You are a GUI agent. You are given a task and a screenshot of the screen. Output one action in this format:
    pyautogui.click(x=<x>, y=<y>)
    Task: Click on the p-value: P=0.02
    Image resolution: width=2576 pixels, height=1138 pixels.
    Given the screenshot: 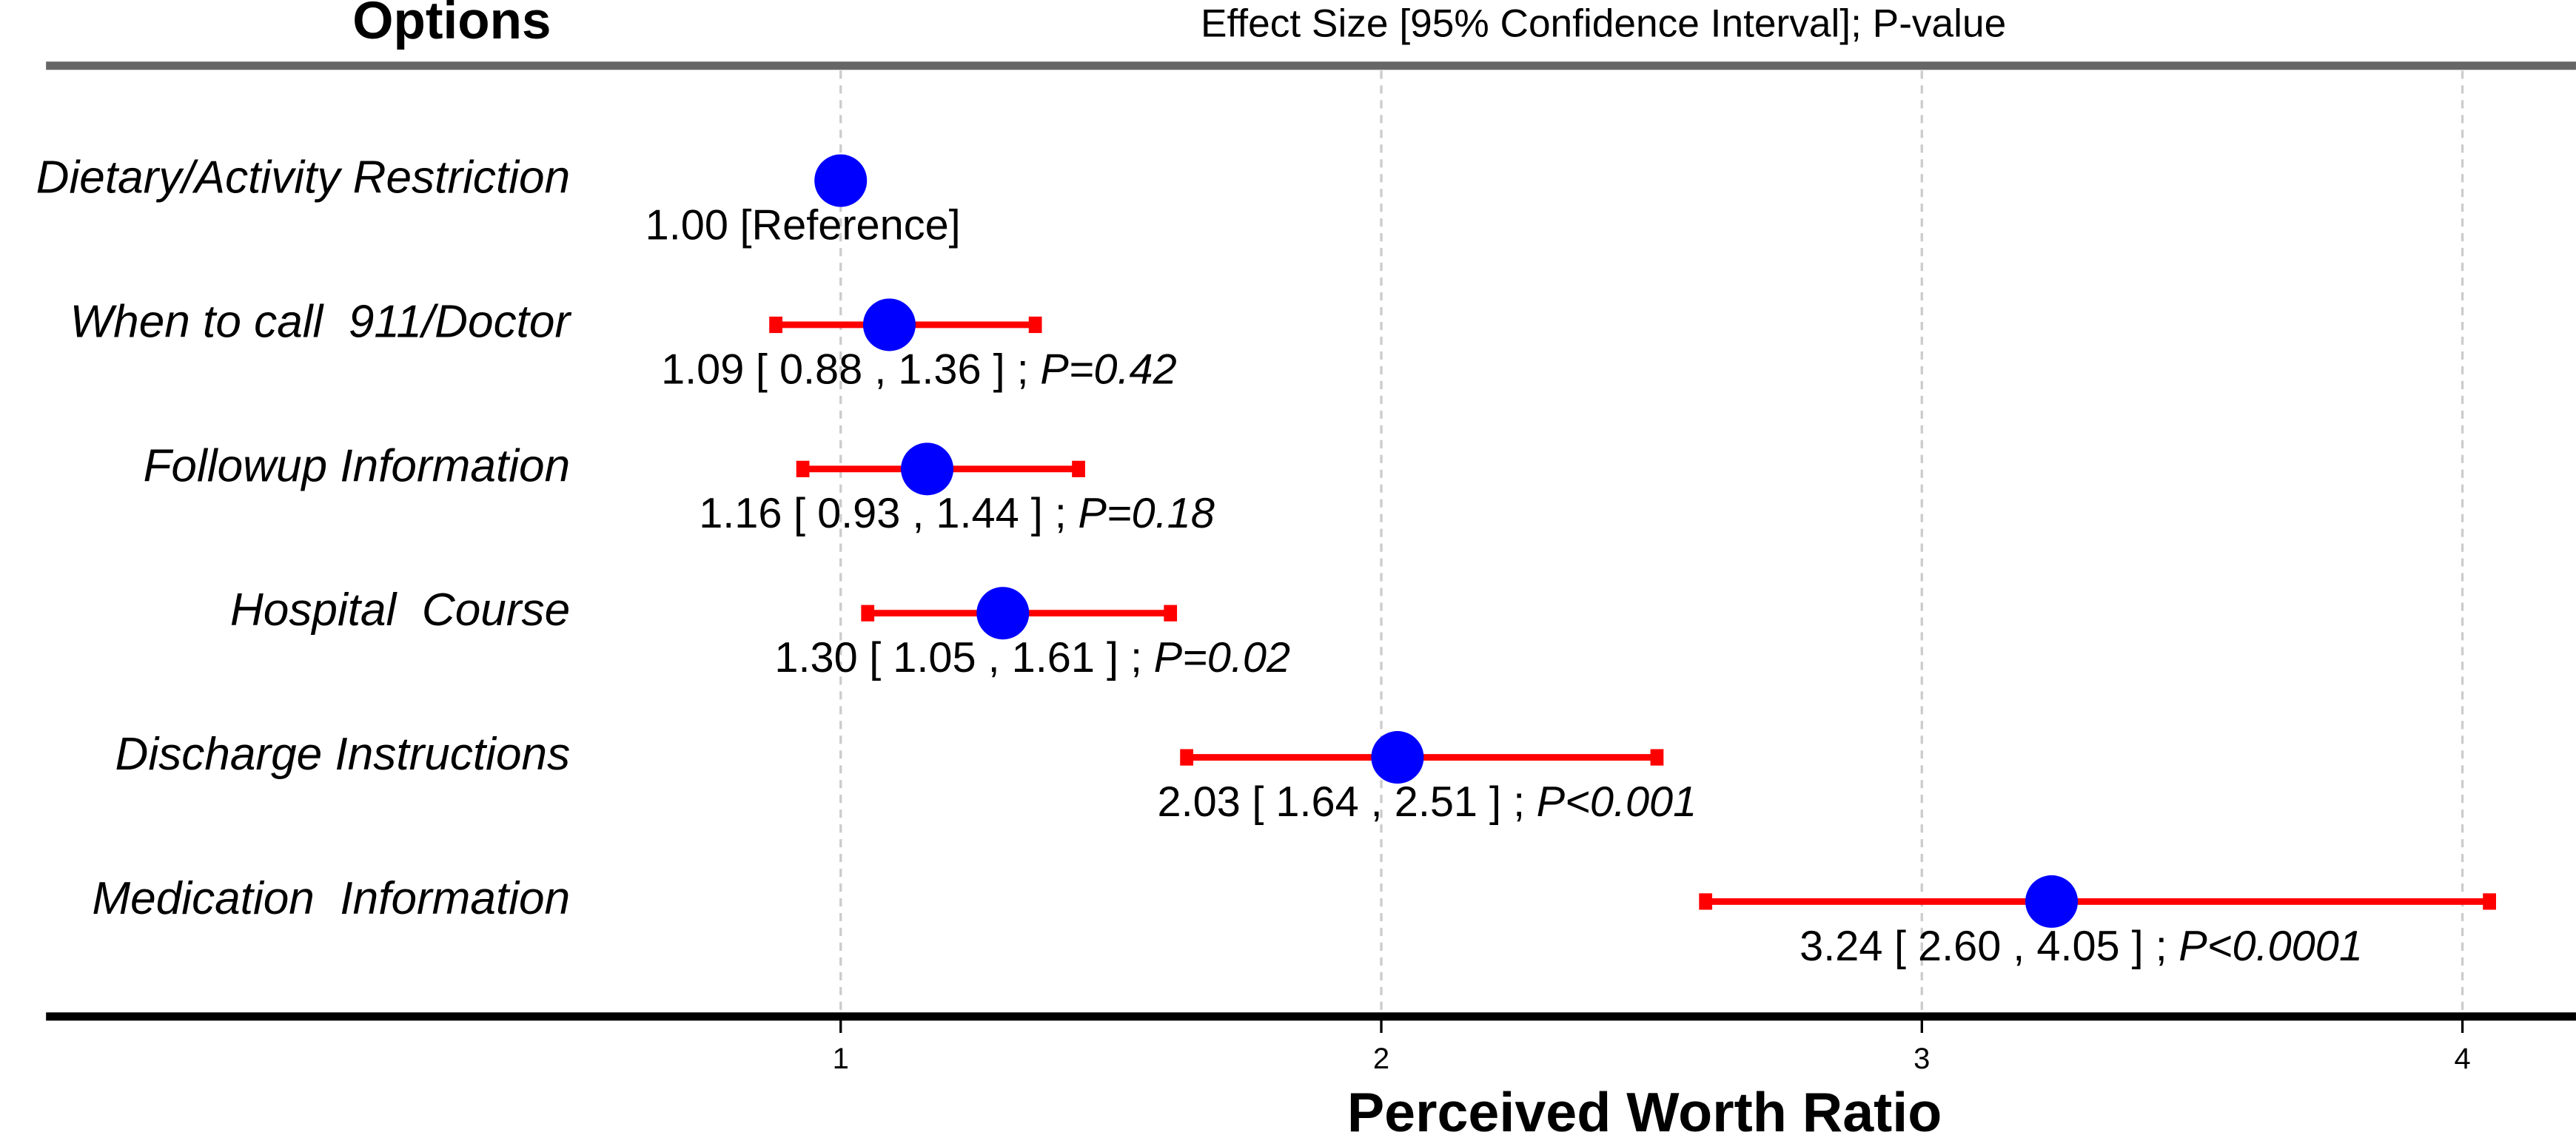 What is the action you would take?
    pyautogui.click(x=1222, y=657)
    